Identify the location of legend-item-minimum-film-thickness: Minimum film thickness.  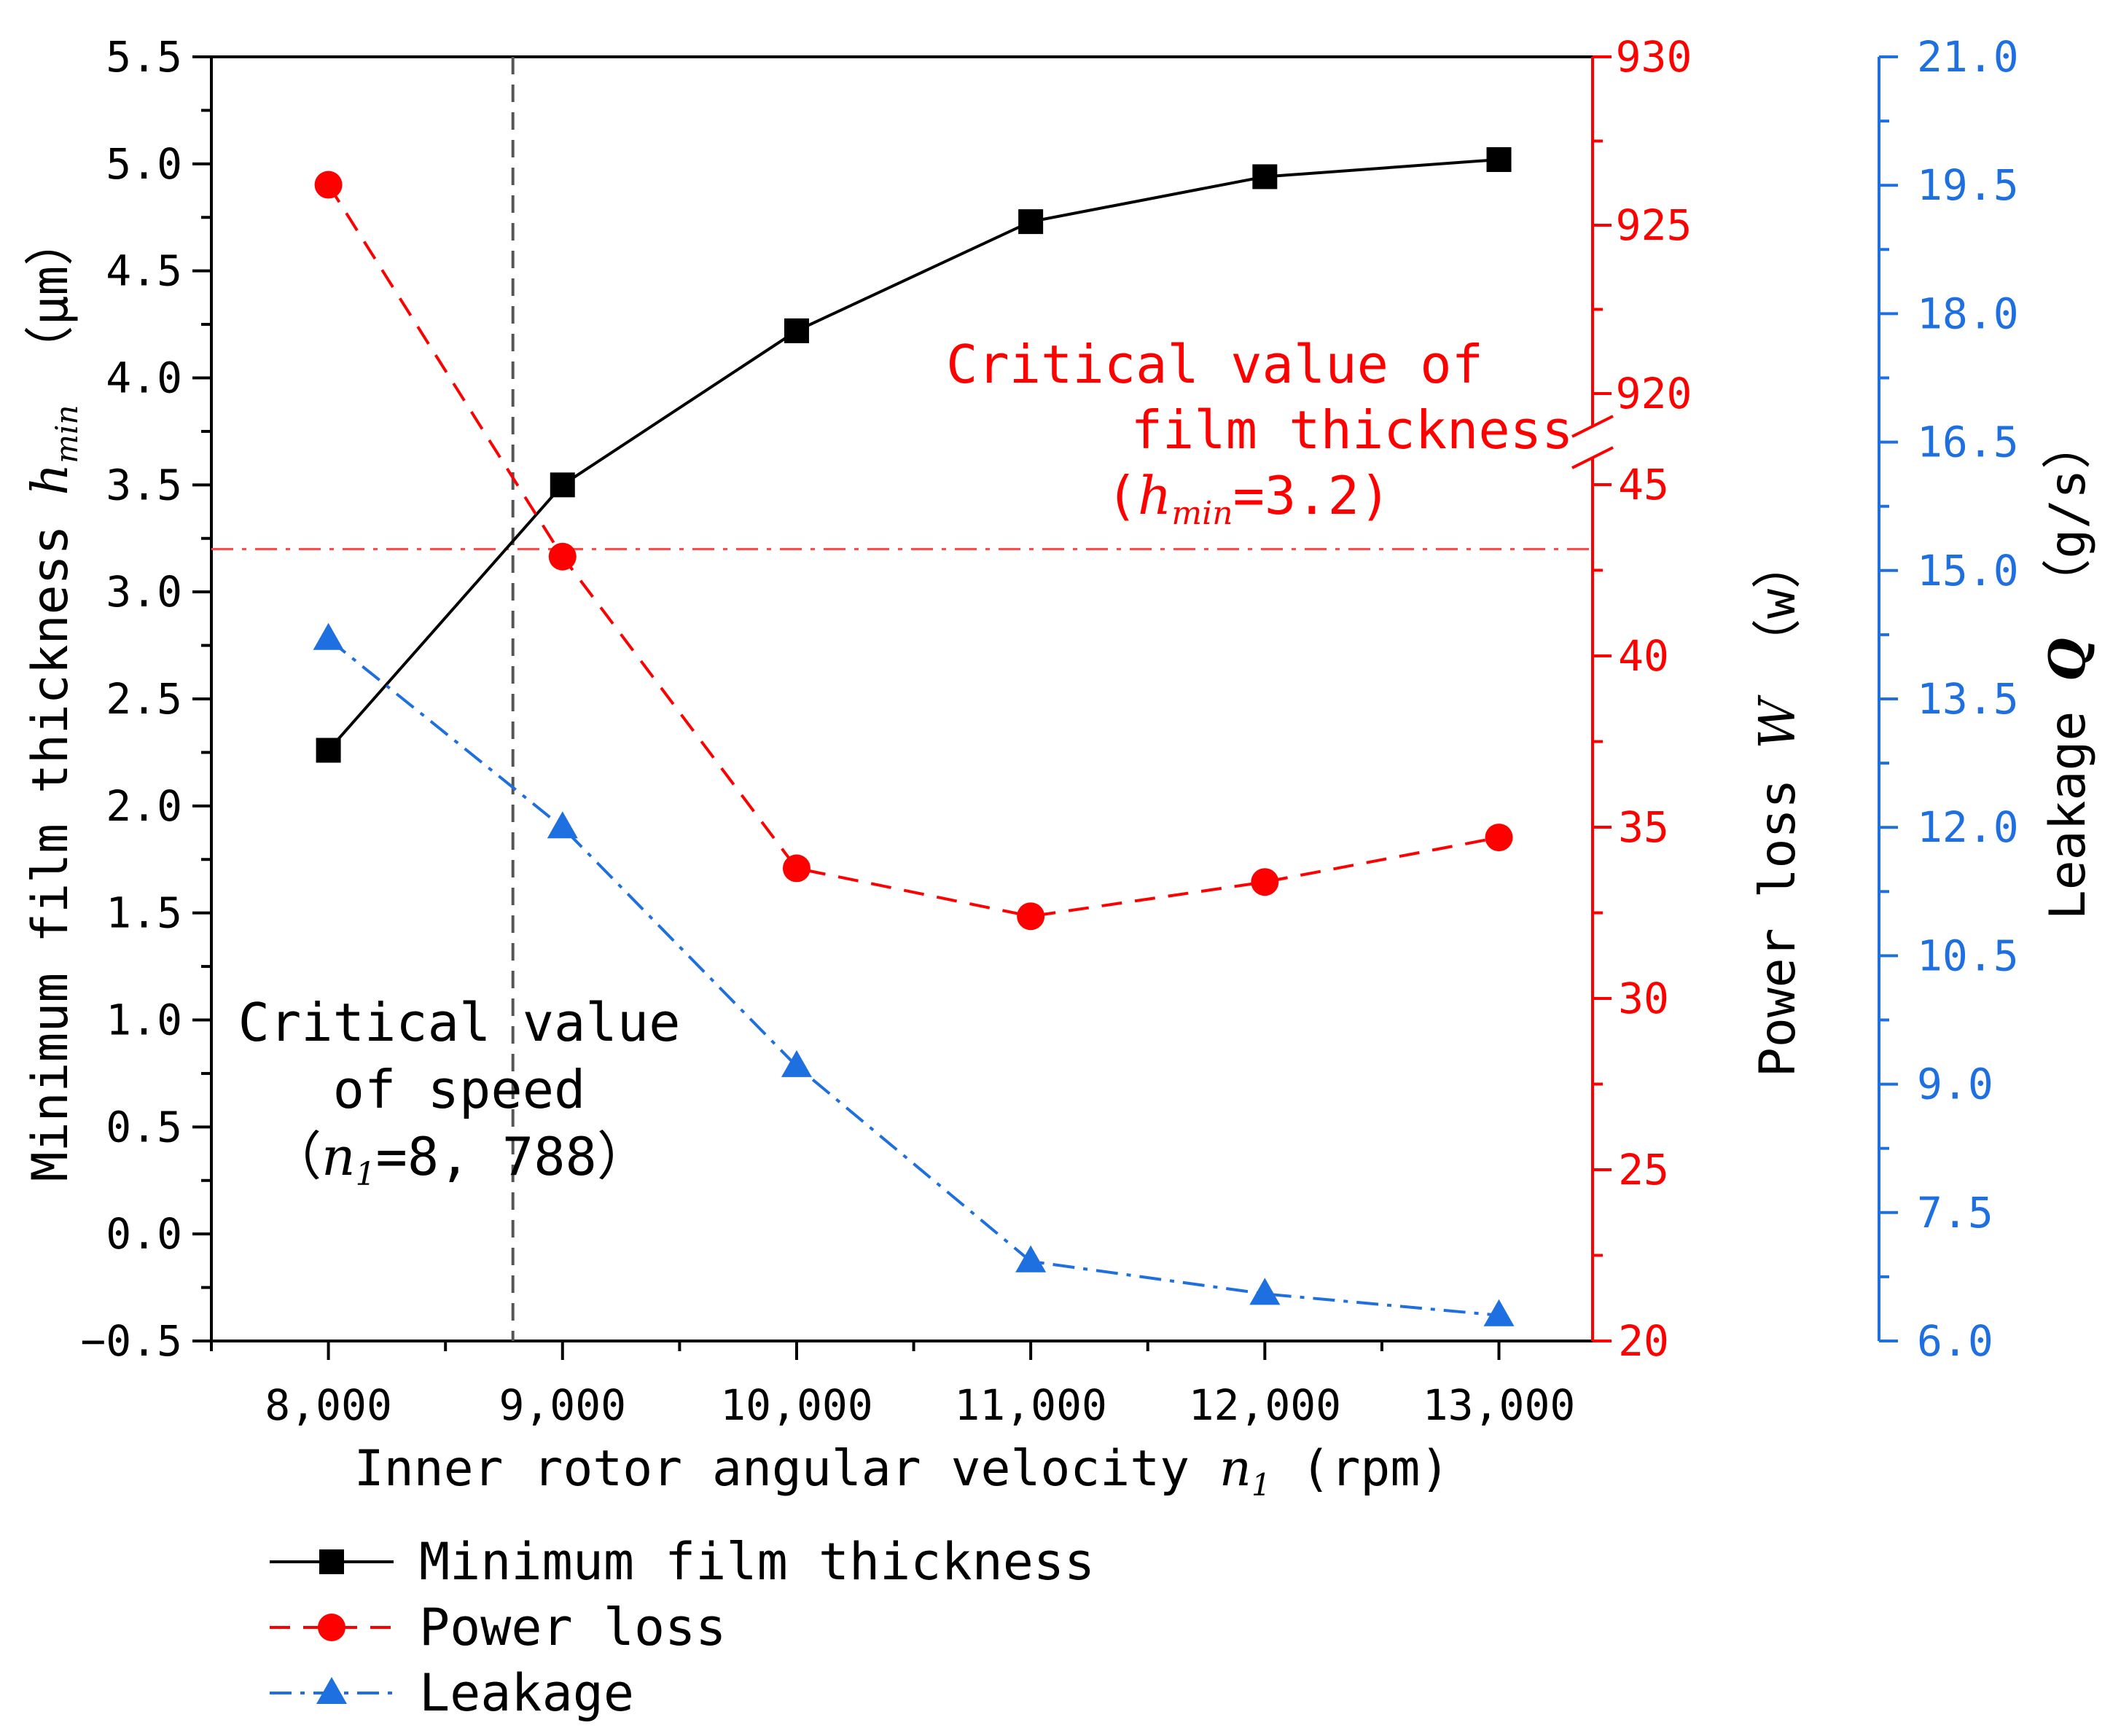
(682, 1562).